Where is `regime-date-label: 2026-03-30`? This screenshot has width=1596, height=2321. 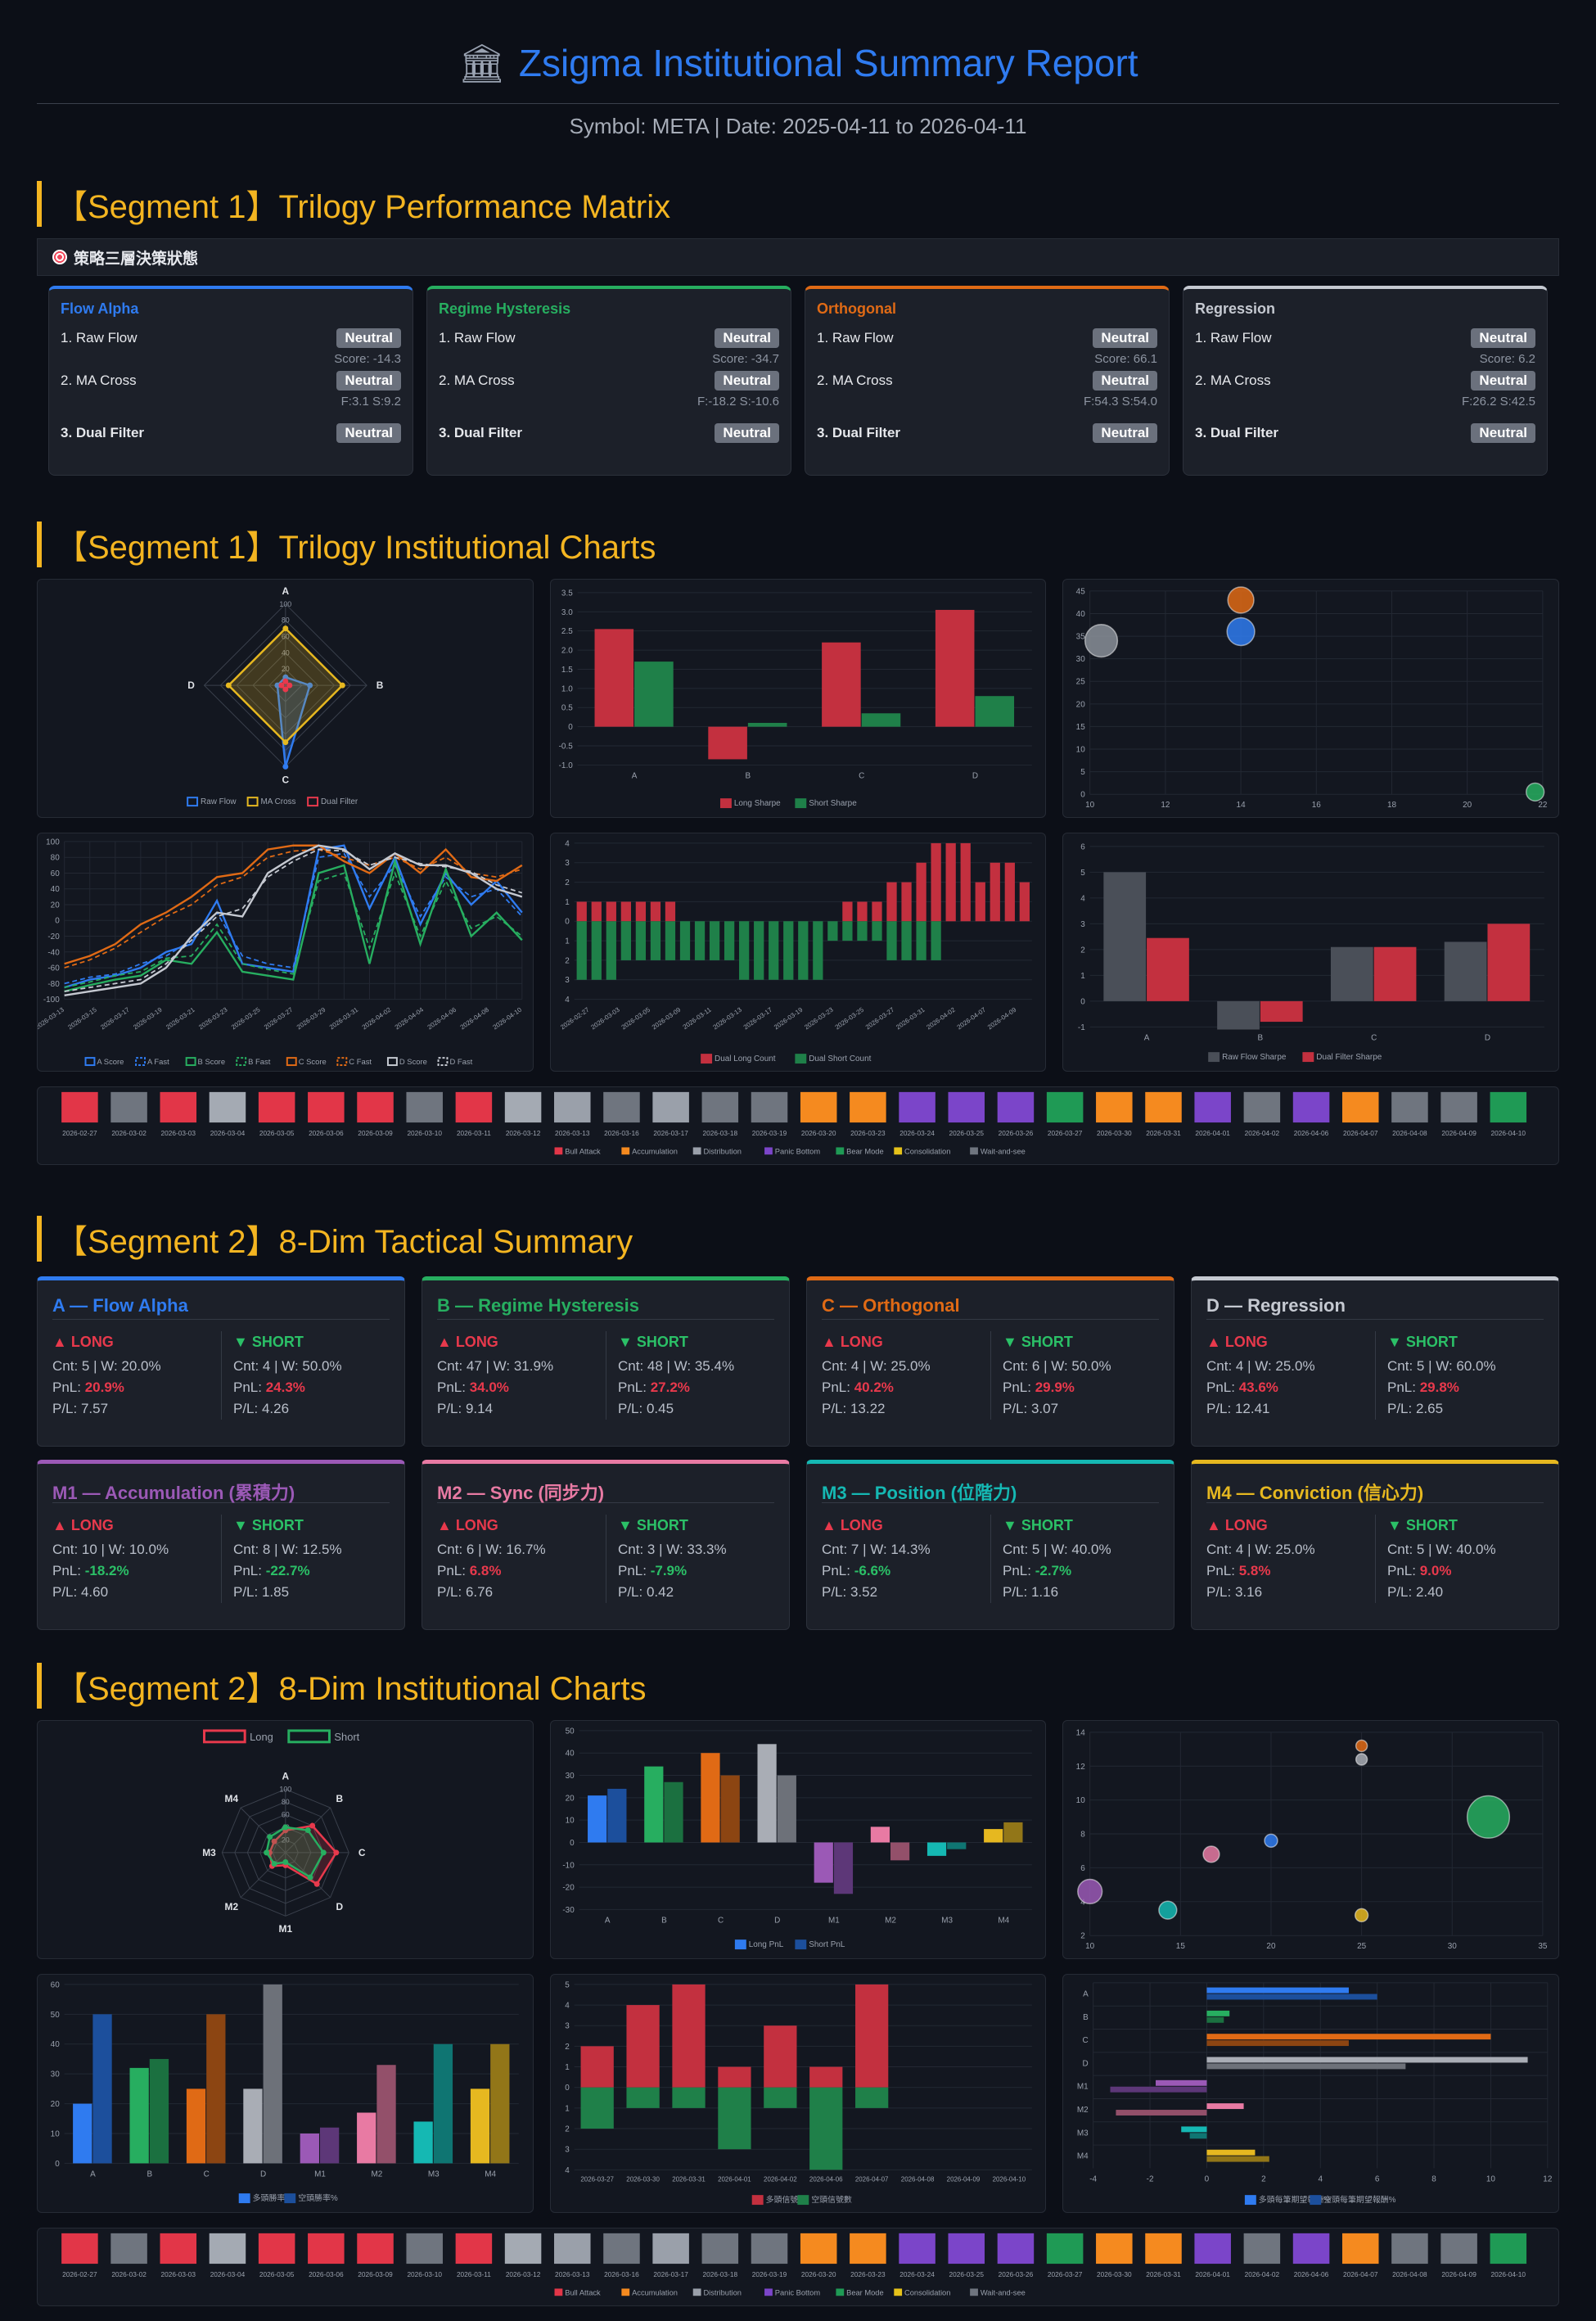 regime-date-label: 2026-03-30 is located at coordinates (1114, 2274).